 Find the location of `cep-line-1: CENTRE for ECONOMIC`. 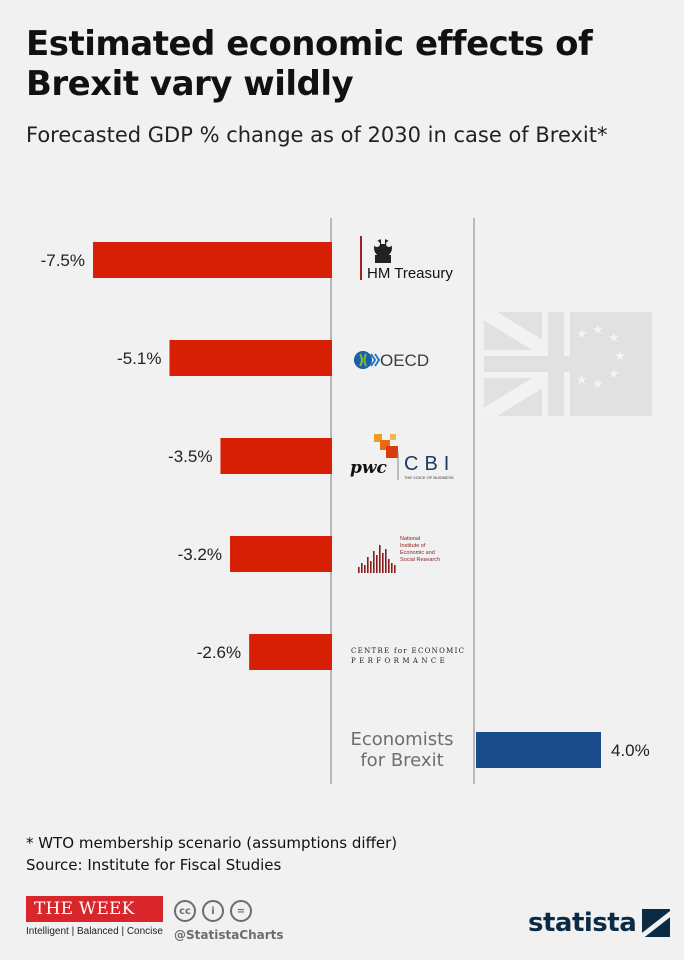

cep-line-1: CENTRE for ECONOMIC is located at coordinates (408, 651).